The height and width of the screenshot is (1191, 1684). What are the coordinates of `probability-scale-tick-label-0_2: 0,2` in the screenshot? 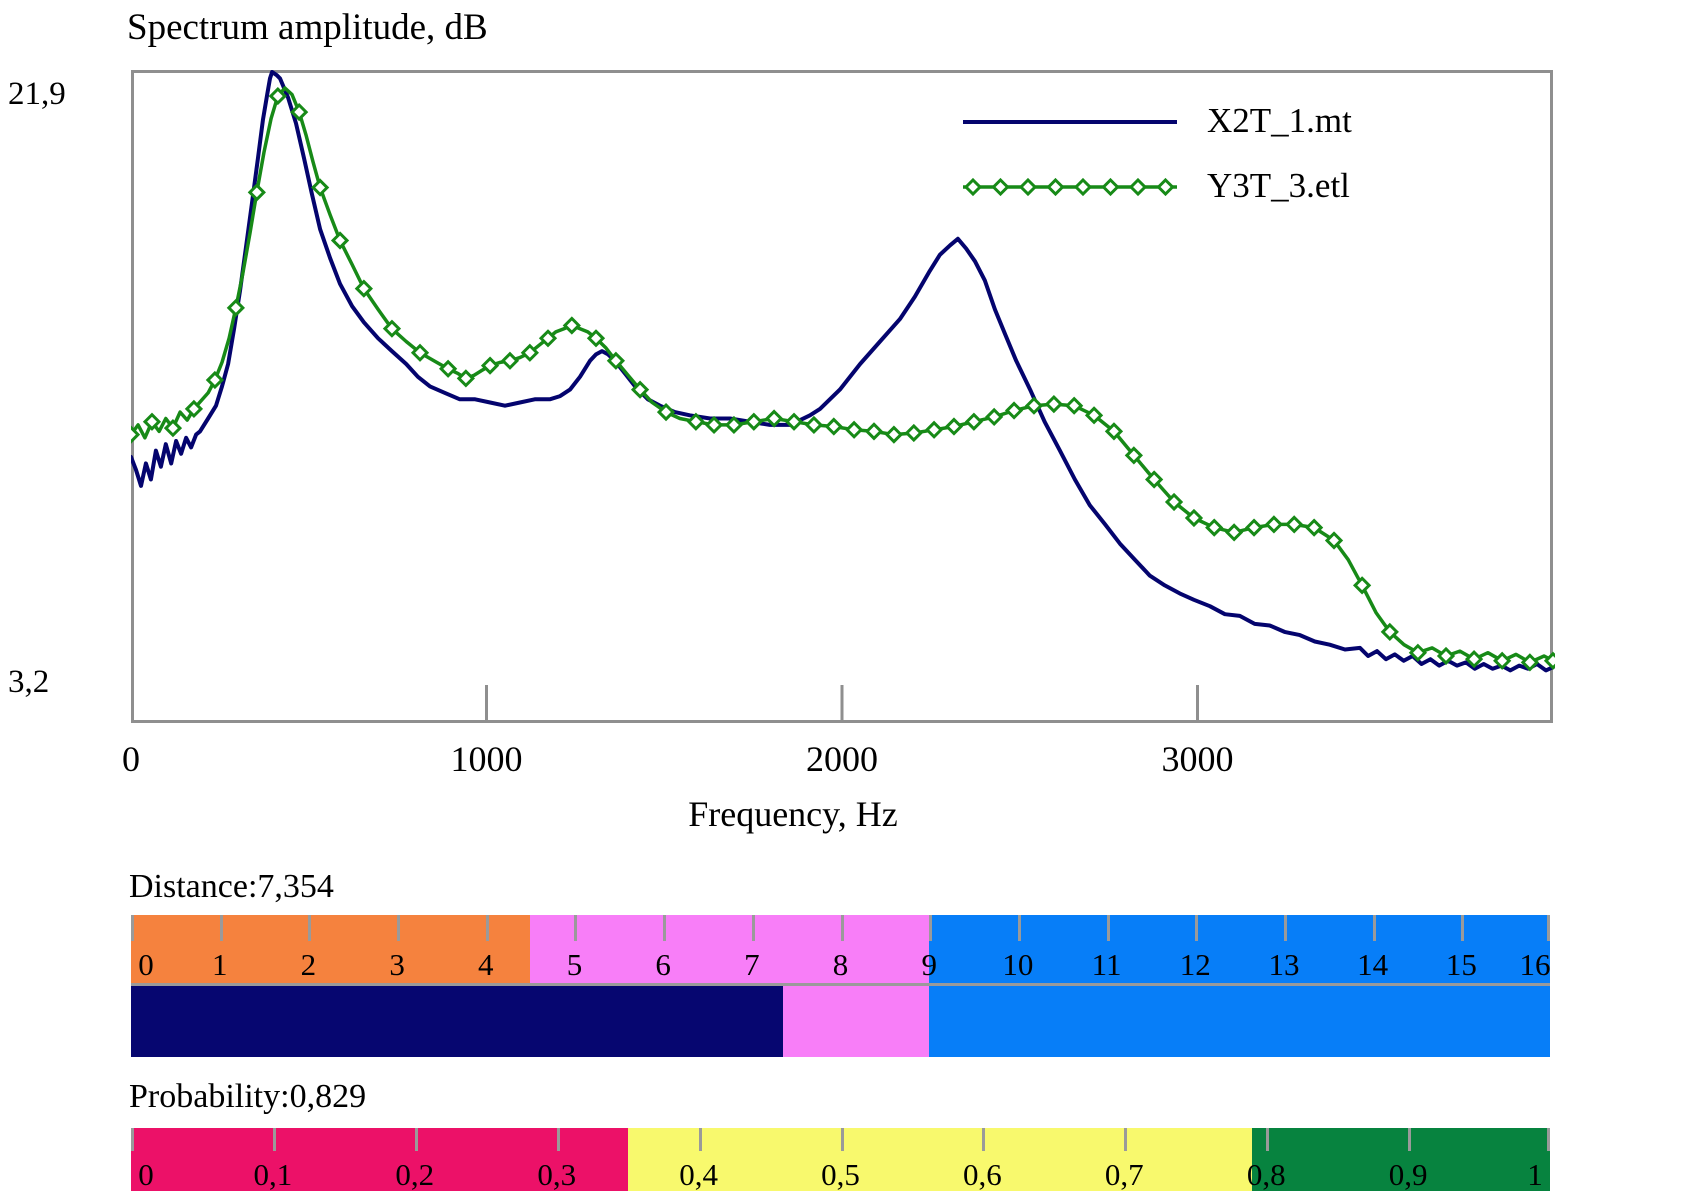 It's located at (415, 1174).